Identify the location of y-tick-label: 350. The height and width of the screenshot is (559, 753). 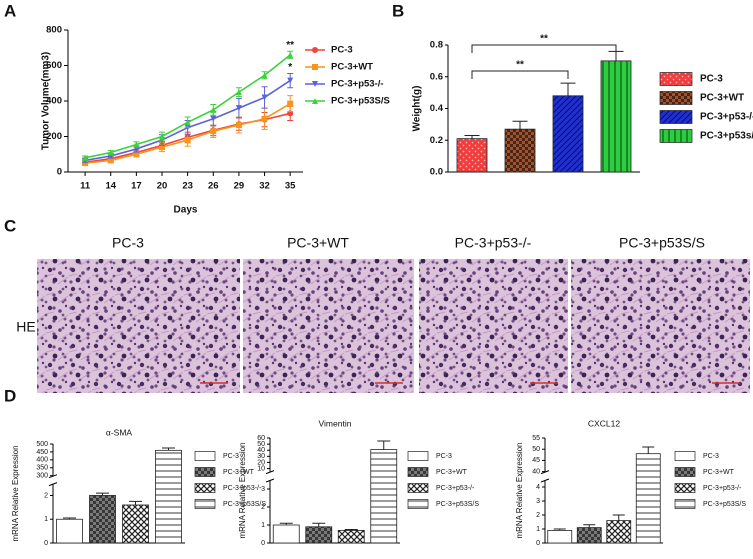
(42, 468).